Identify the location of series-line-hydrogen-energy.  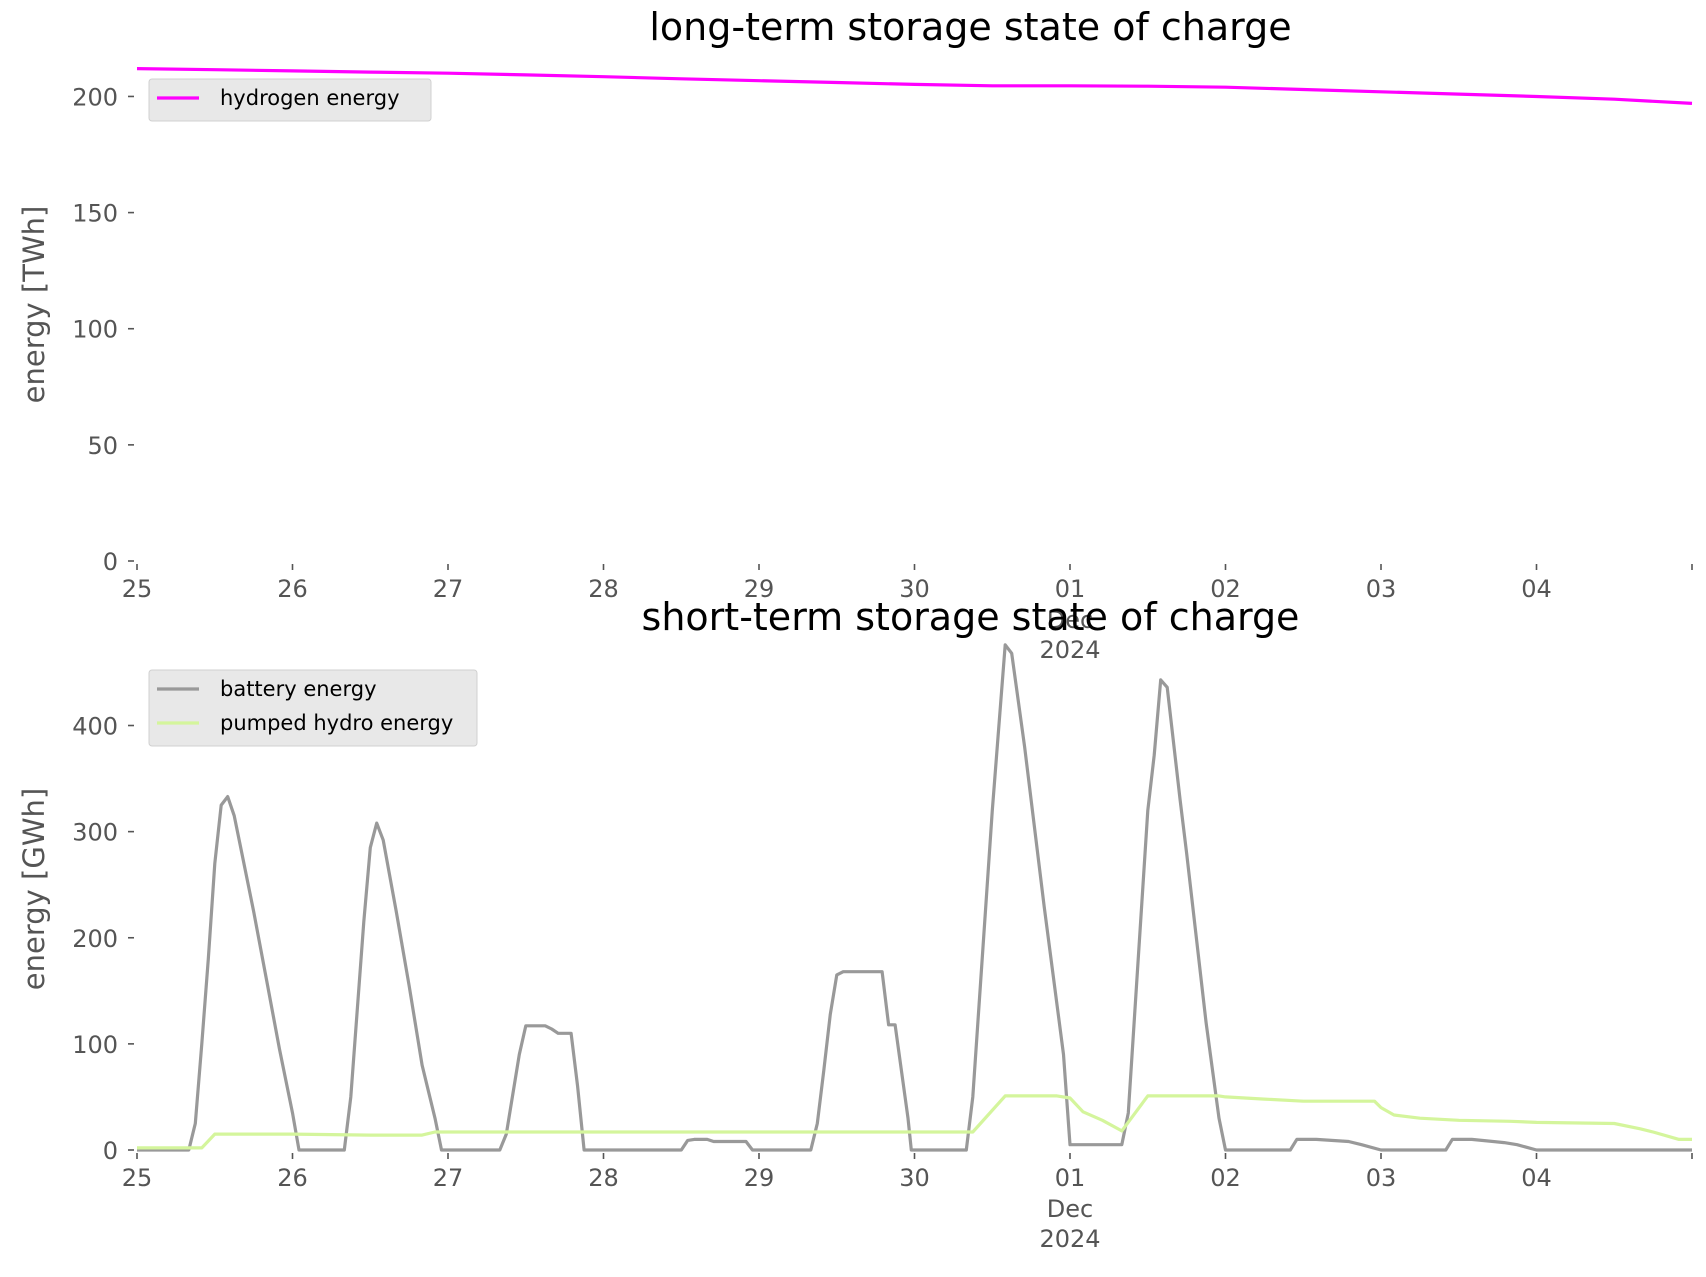
(914, 86).